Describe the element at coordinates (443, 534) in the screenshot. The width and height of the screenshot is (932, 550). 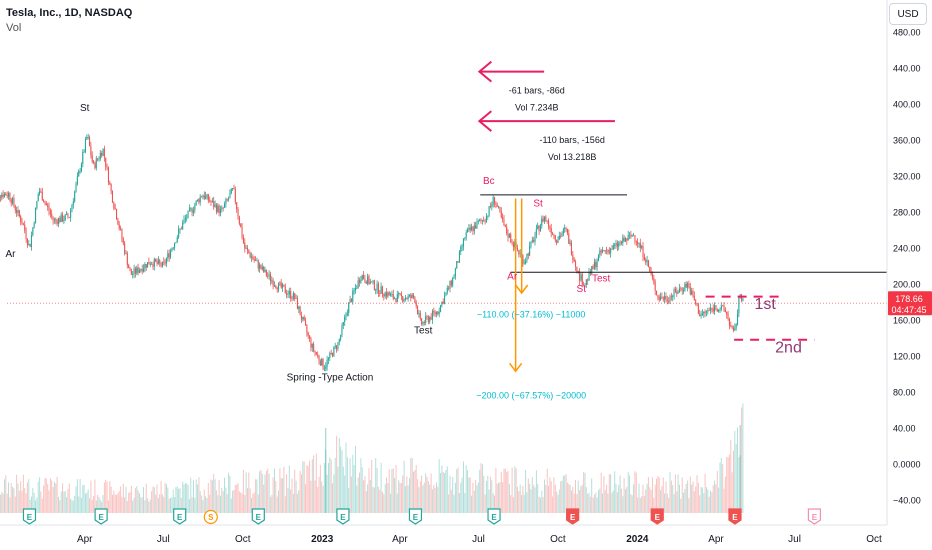
I see `time-axis: Apr Jul Oct 2023 Apr Jul Oct 2024 Apr Jul Oct` at that location.